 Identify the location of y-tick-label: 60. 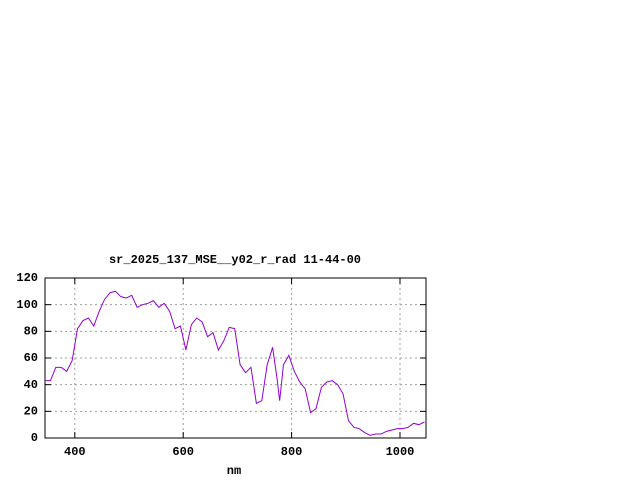
(31, 358).